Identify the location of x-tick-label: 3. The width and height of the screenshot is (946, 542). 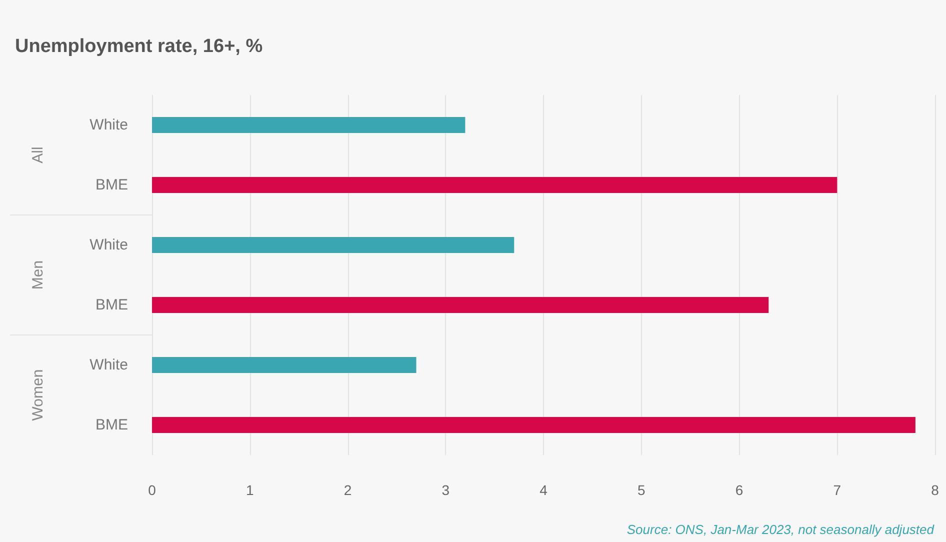
(446, 490).